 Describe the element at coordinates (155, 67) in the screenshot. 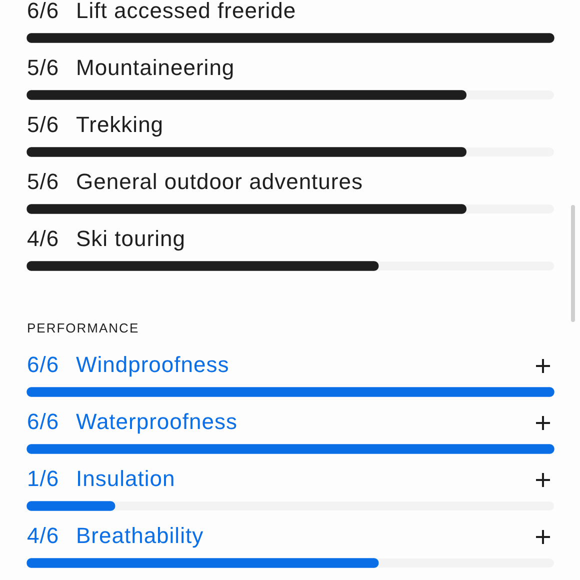

I see `y-tick-label: Mountaineering` at that location.